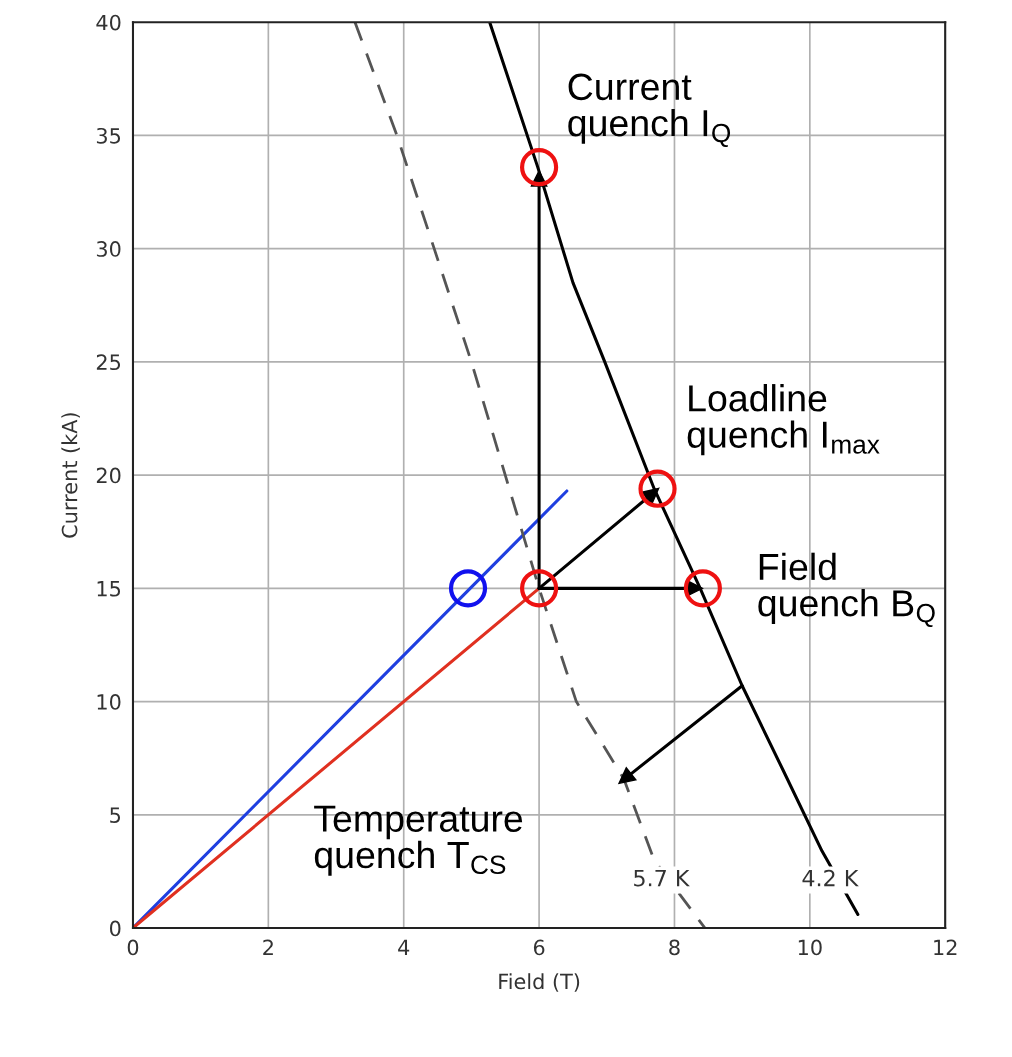 This screenshot has height=1057, width=1012. What do you see at coordinates (418, 840) in the screenshot?
I see `annotation: Temperature quench T$_{CS}$` at bounding box center [418, 840].